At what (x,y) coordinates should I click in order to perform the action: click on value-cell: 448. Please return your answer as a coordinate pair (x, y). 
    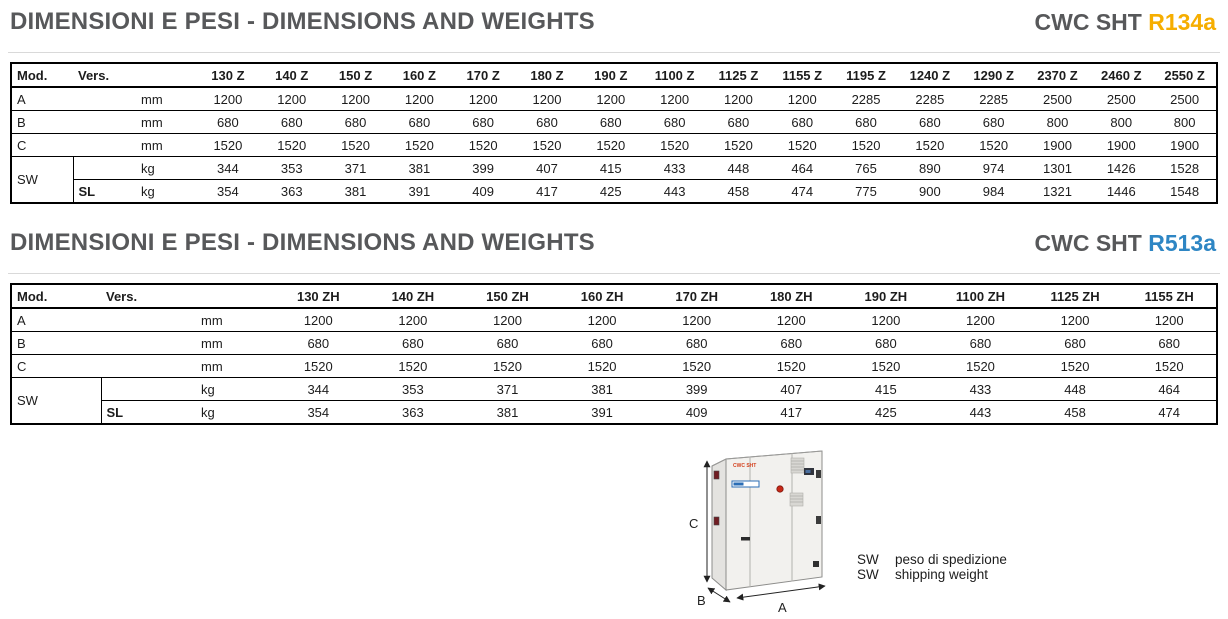
    Looking at the image, I should click on (738, 168).